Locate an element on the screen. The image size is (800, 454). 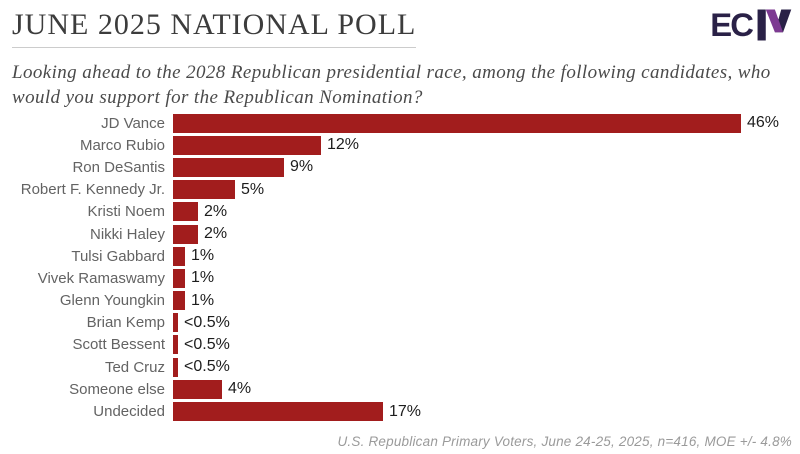
category-label: Vivek Ramaswamy is located at coordinates (101, 278).